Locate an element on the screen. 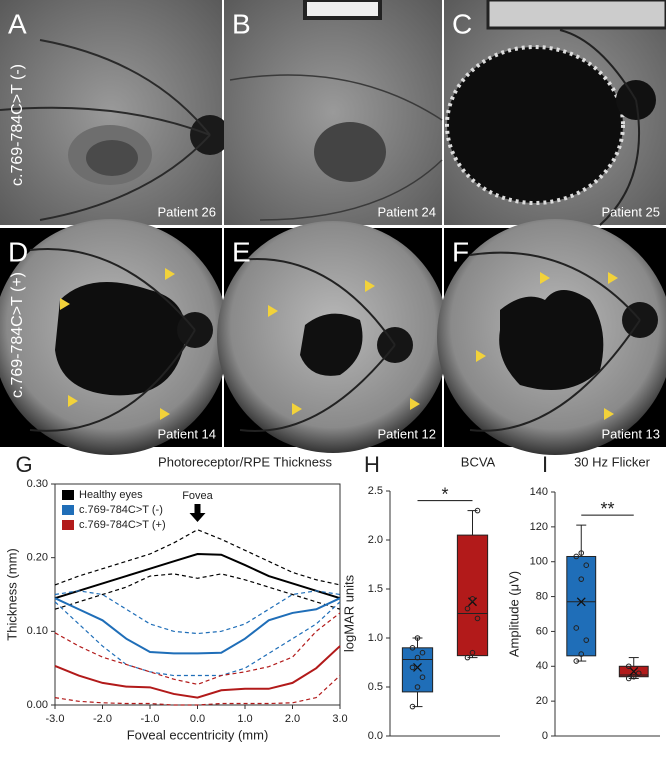 The image size is (666, 764). fundus-image-b is located at coordinates (333, 112).